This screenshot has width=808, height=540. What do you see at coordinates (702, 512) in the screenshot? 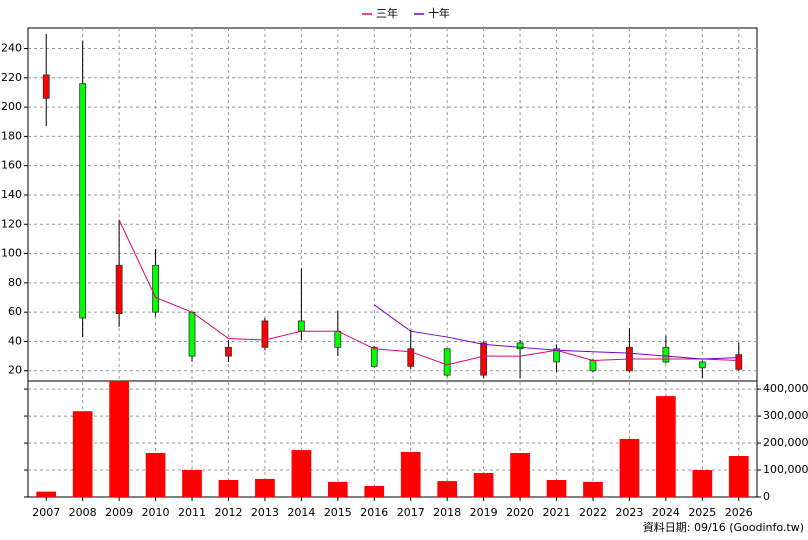
I see `x-tick-label: 2025` at bounding box center [702, 512].